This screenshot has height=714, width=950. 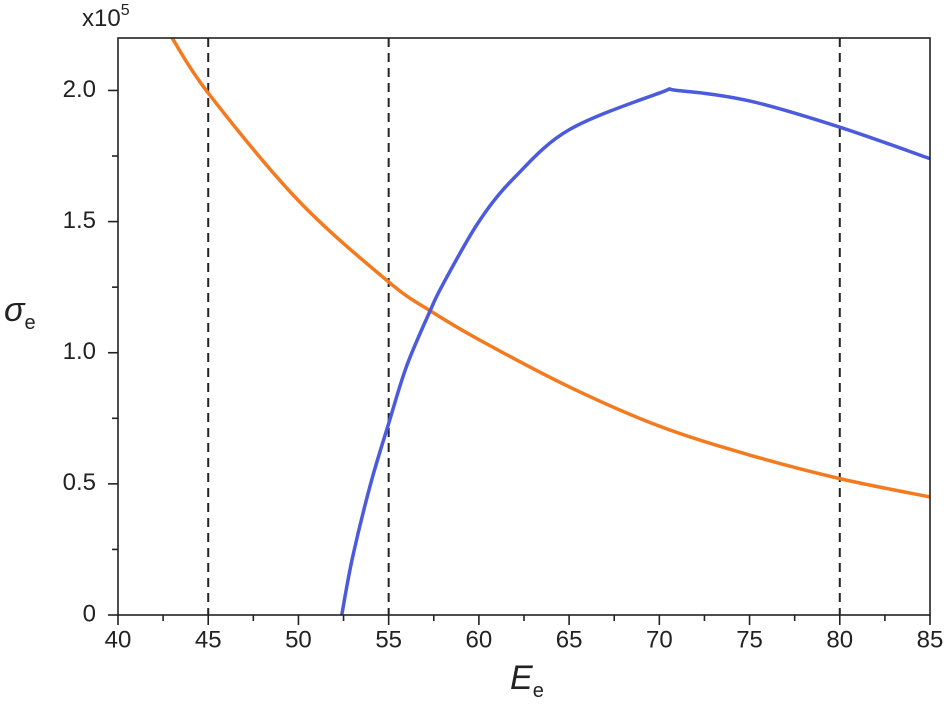 I want to click on y-scale-label: x105, so click(x=106, y=17).